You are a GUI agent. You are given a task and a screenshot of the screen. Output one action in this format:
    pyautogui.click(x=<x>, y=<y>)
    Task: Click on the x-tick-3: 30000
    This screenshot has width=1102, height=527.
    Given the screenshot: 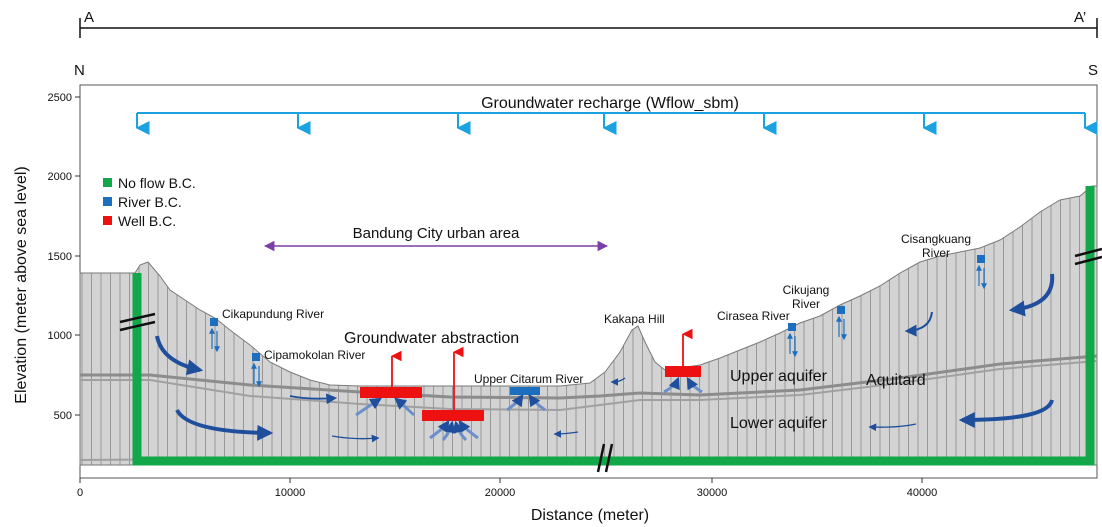 What is the action you would take?
    pyautogui.click(x=712, y=493)
    